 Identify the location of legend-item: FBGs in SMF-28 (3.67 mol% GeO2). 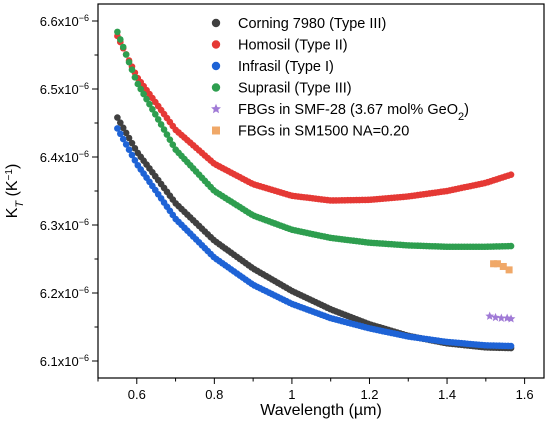
(340, 112).